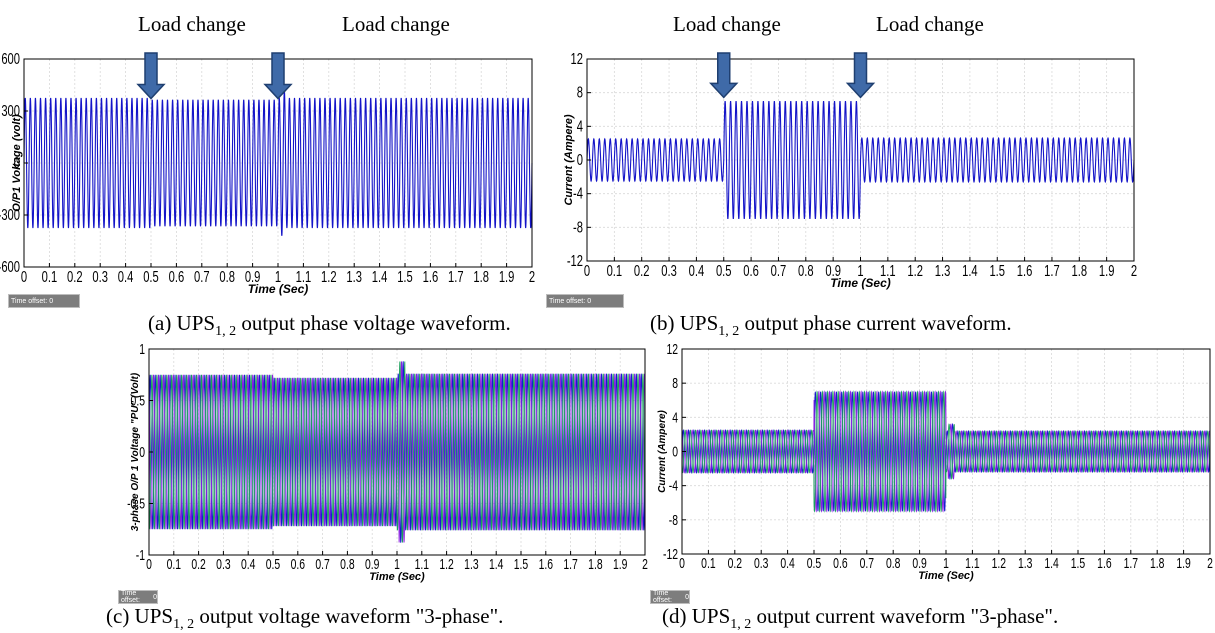  Describe the element at coordinates (10, 110) in the screenshot. I see `ytick-label-a-3: 300` at that location.